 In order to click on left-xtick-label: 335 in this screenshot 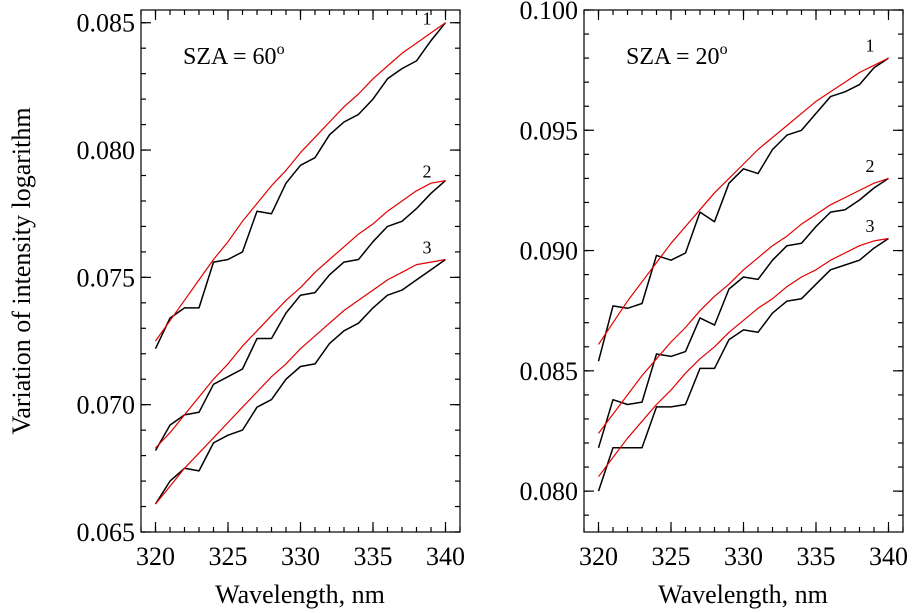, I will do `click(373, 556)`.